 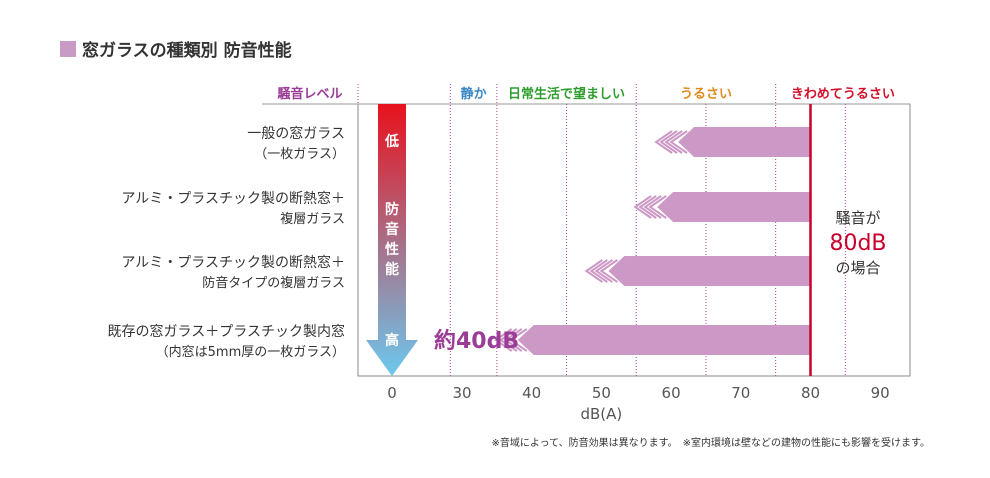 What do you see at coordinates (309, 94) in the screenshot?
I see `level-header: 騒音レベル` at bounding box center [309, 94].